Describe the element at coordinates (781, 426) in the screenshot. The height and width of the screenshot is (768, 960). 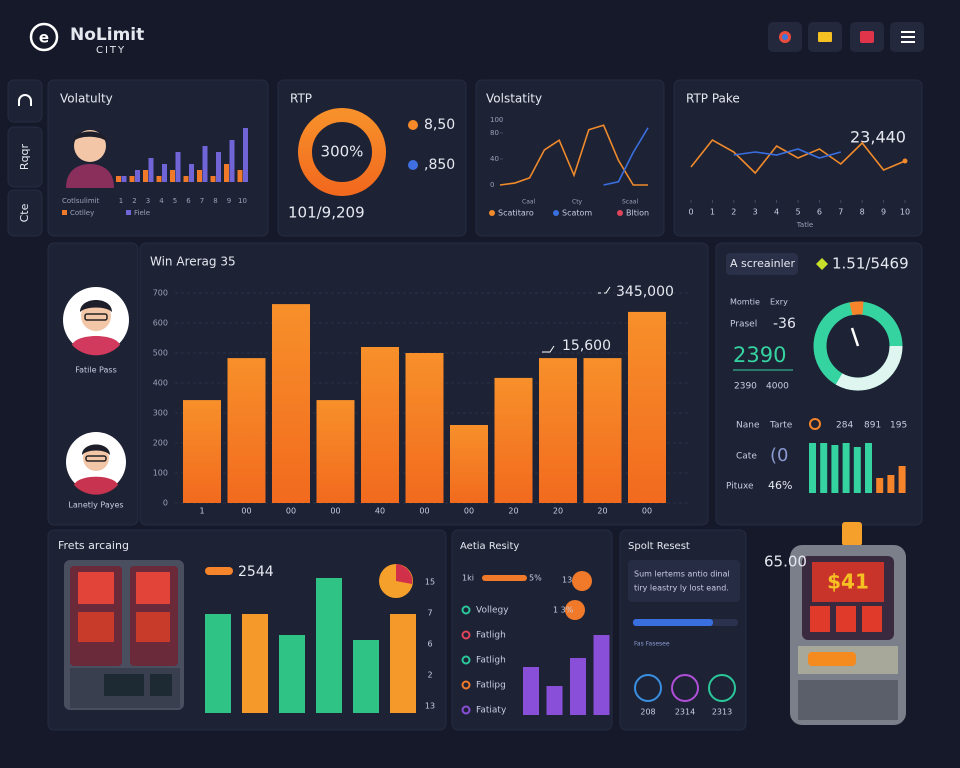
I see `cell: Tarte` at that location.